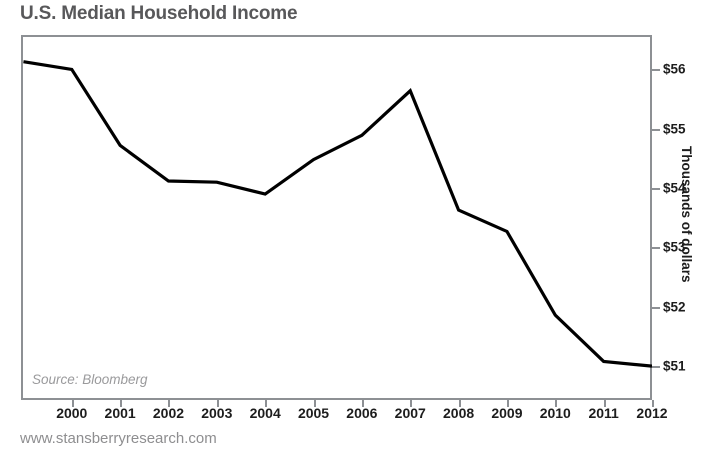 Image resolution: width=720 pixels, height=458 pixels. Describe the element at coordinates (507, 413) in the screenshot. I see `x-tick-label: 2009` at that location.